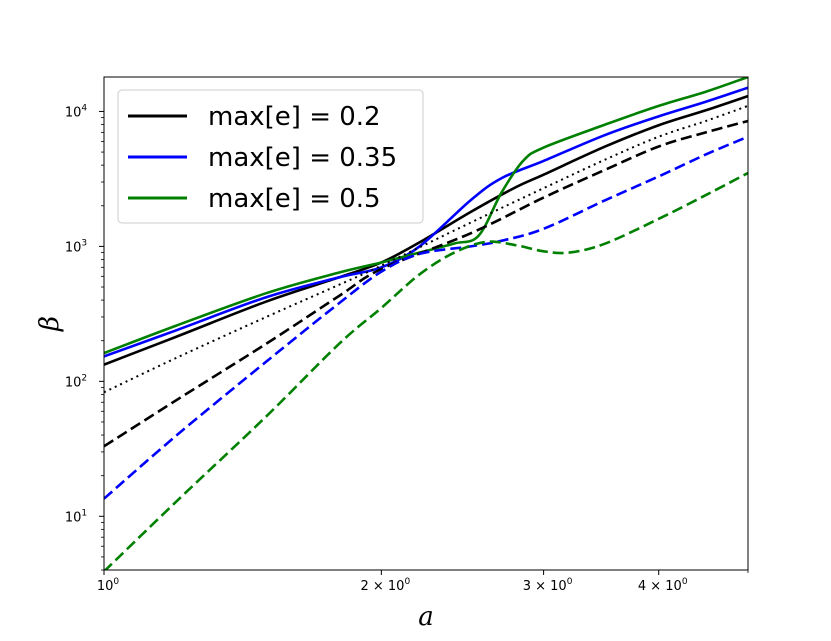  What do you see at coordinates (50, 324) in the screenshot?
I see `y-axis-label: β` at bounding box center [50, 324].